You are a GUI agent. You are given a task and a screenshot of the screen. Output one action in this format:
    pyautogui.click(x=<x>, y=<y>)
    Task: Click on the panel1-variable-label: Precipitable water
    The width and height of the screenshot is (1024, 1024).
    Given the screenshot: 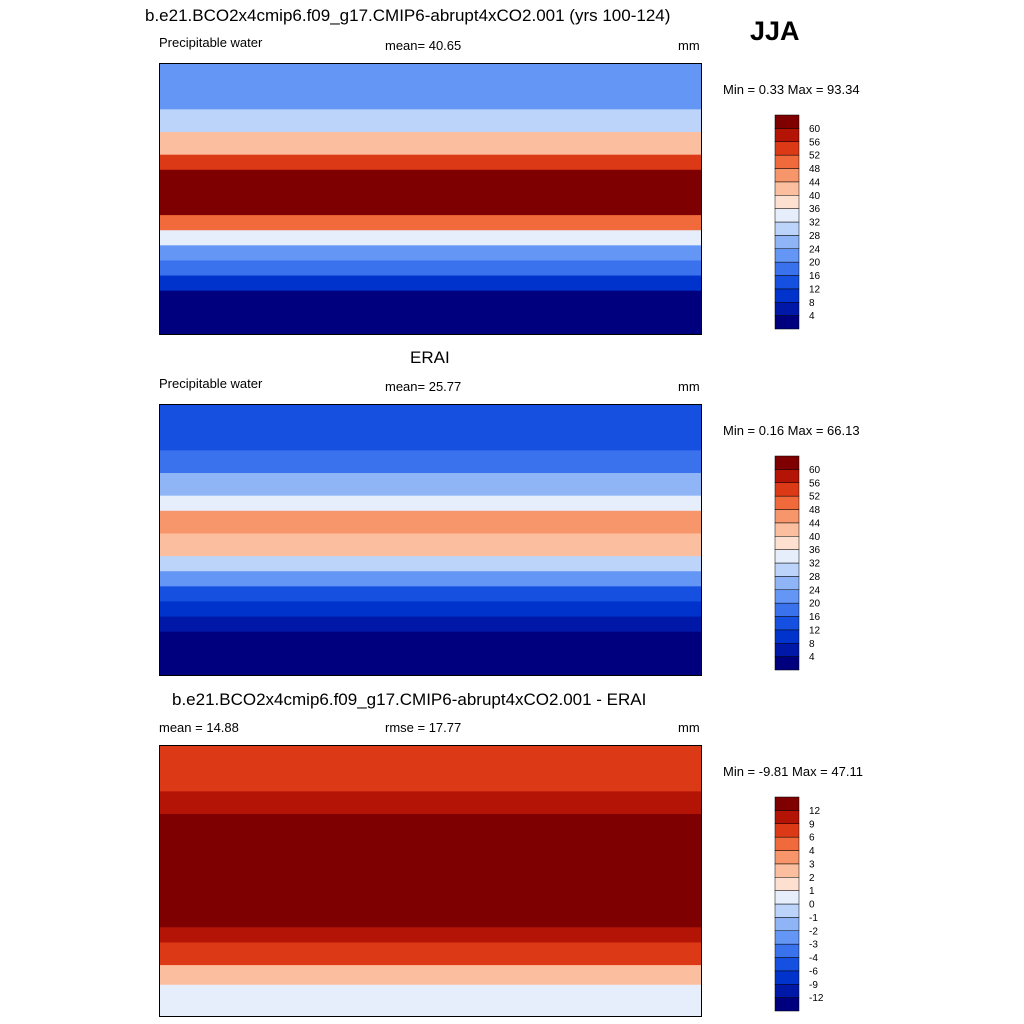 What is the action you would take?
    pyautogui.click(x=211, y=42)
    